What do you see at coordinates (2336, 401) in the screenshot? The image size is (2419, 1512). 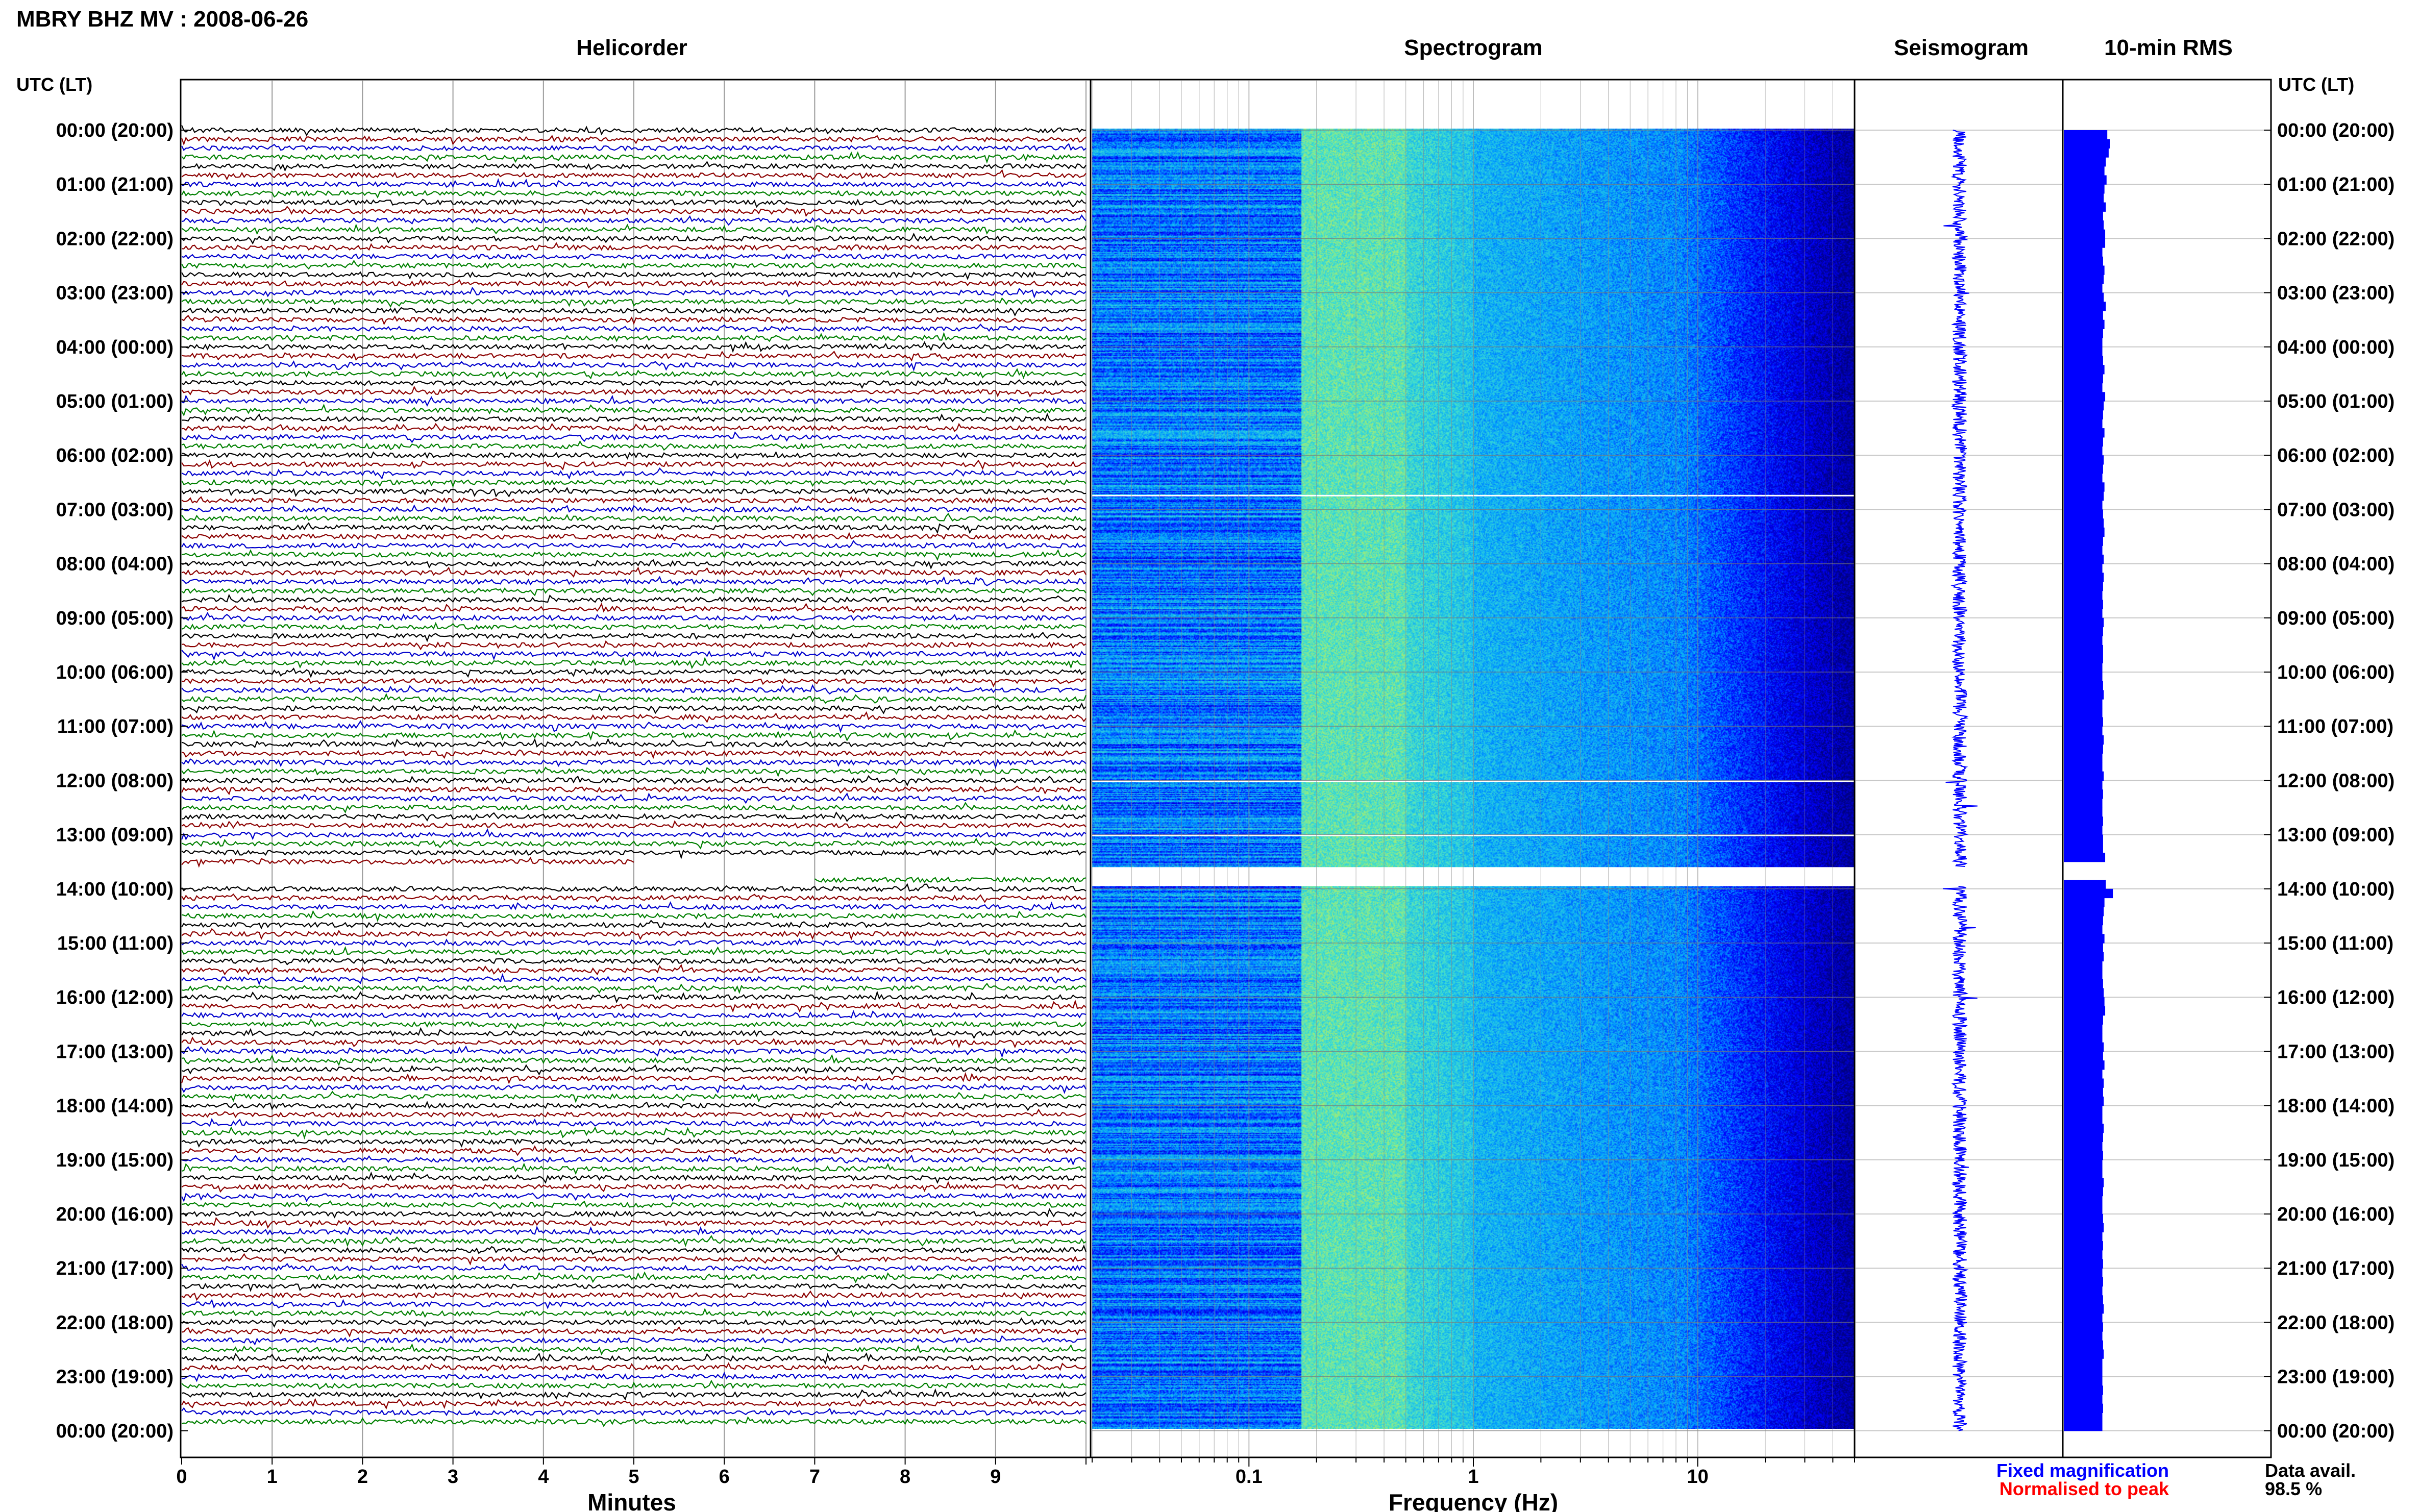 I see `time-label-right: 05:00 (01:00)` at bounding box center [2336, 401].